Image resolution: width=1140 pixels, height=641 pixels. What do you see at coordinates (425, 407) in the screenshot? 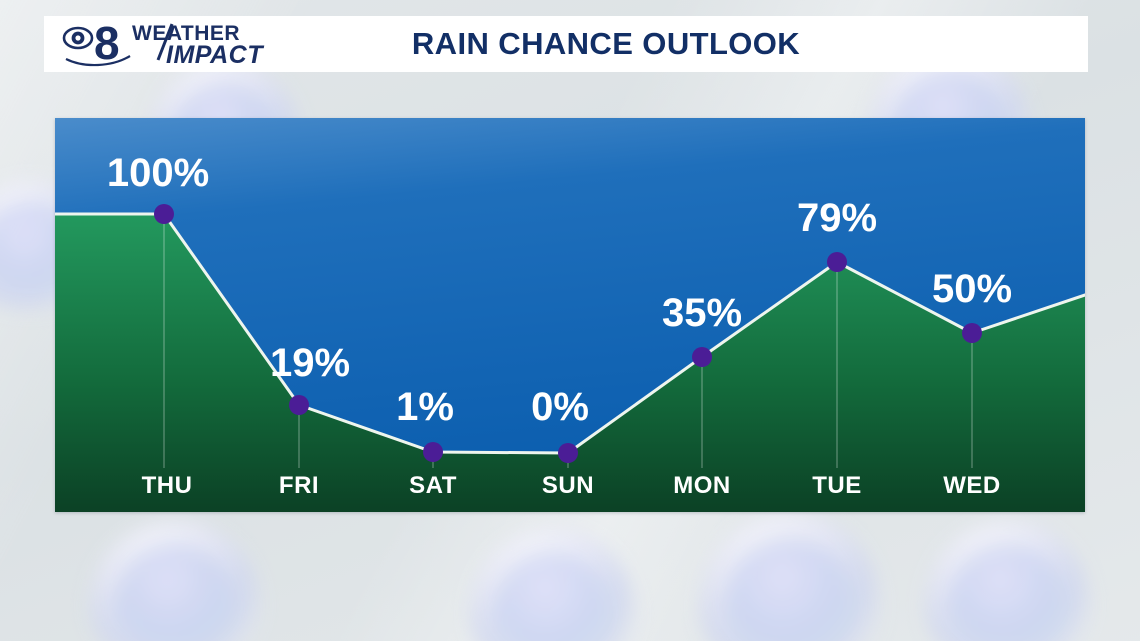
I see `value-label-sat: 1%` at bounding box center [425, 407].